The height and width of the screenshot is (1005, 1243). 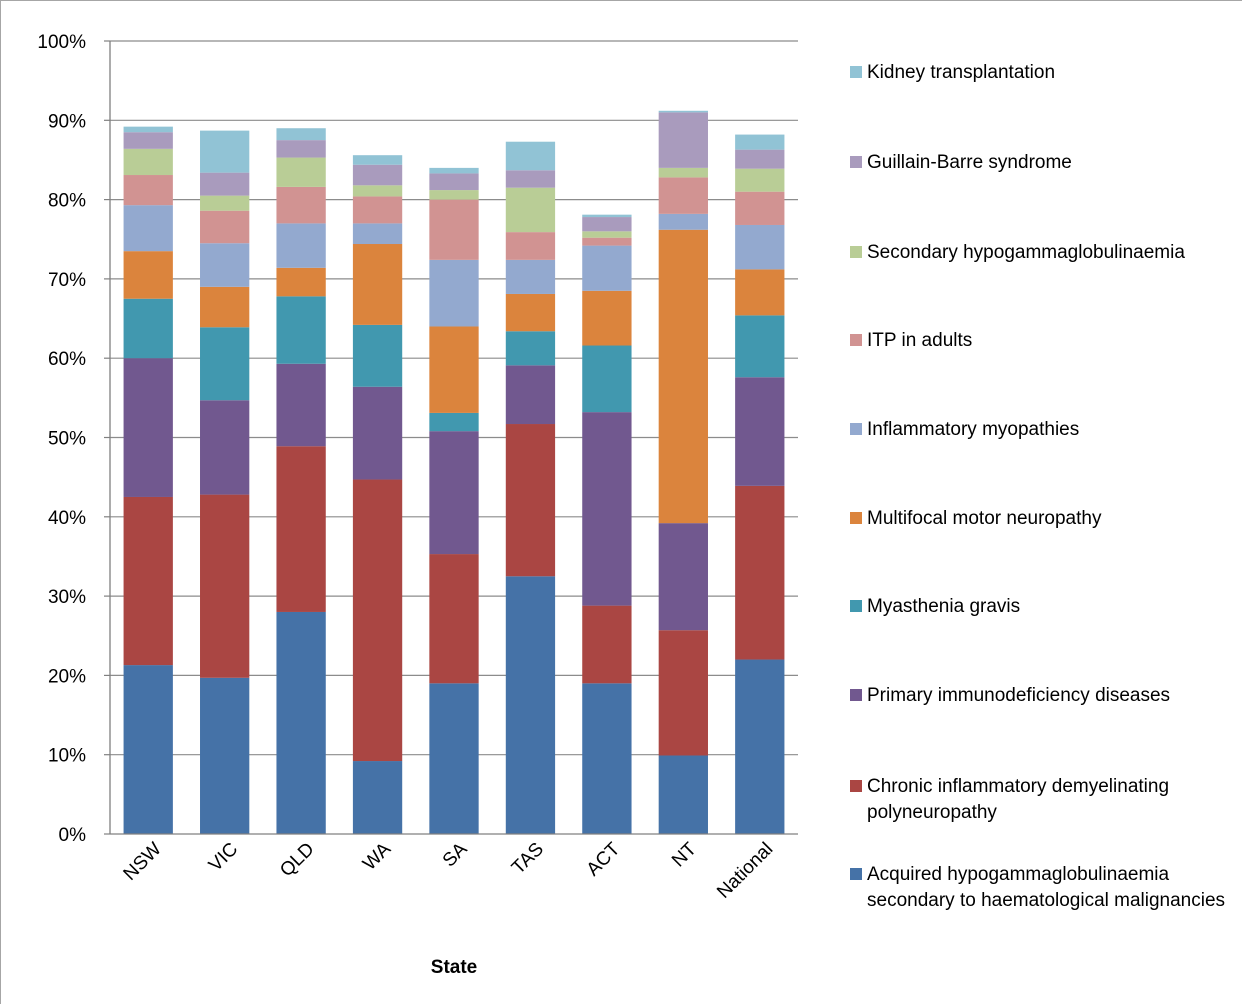 I want to click on x-tick-label: NT, so click(x=684, y=854).